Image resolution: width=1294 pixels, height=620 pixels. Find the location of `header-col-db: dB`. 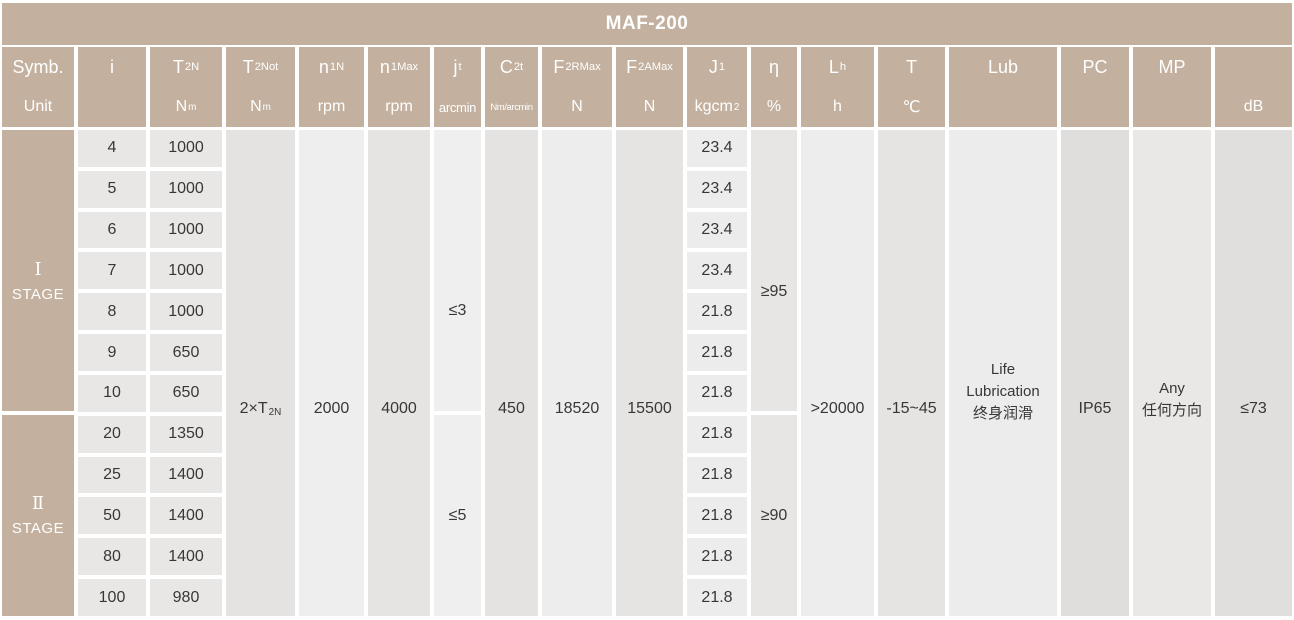

header-col-db: dB is located at coordinates (1253, 87).